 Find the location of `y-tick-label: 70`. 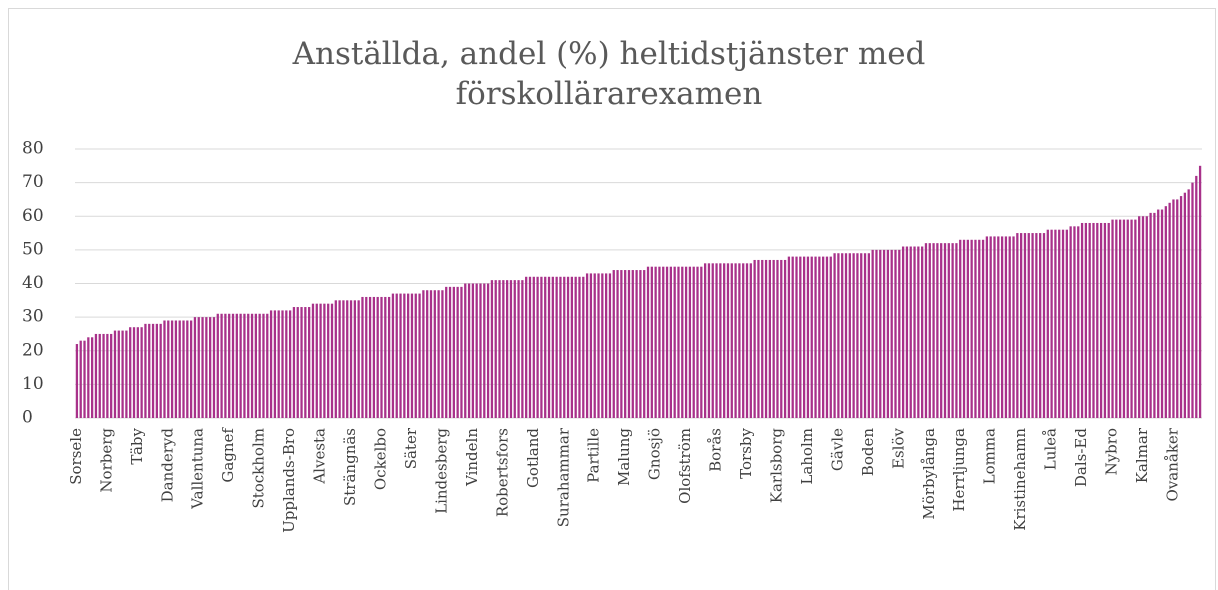

y-tick-label: 70 is located at coordinates (33, 182).